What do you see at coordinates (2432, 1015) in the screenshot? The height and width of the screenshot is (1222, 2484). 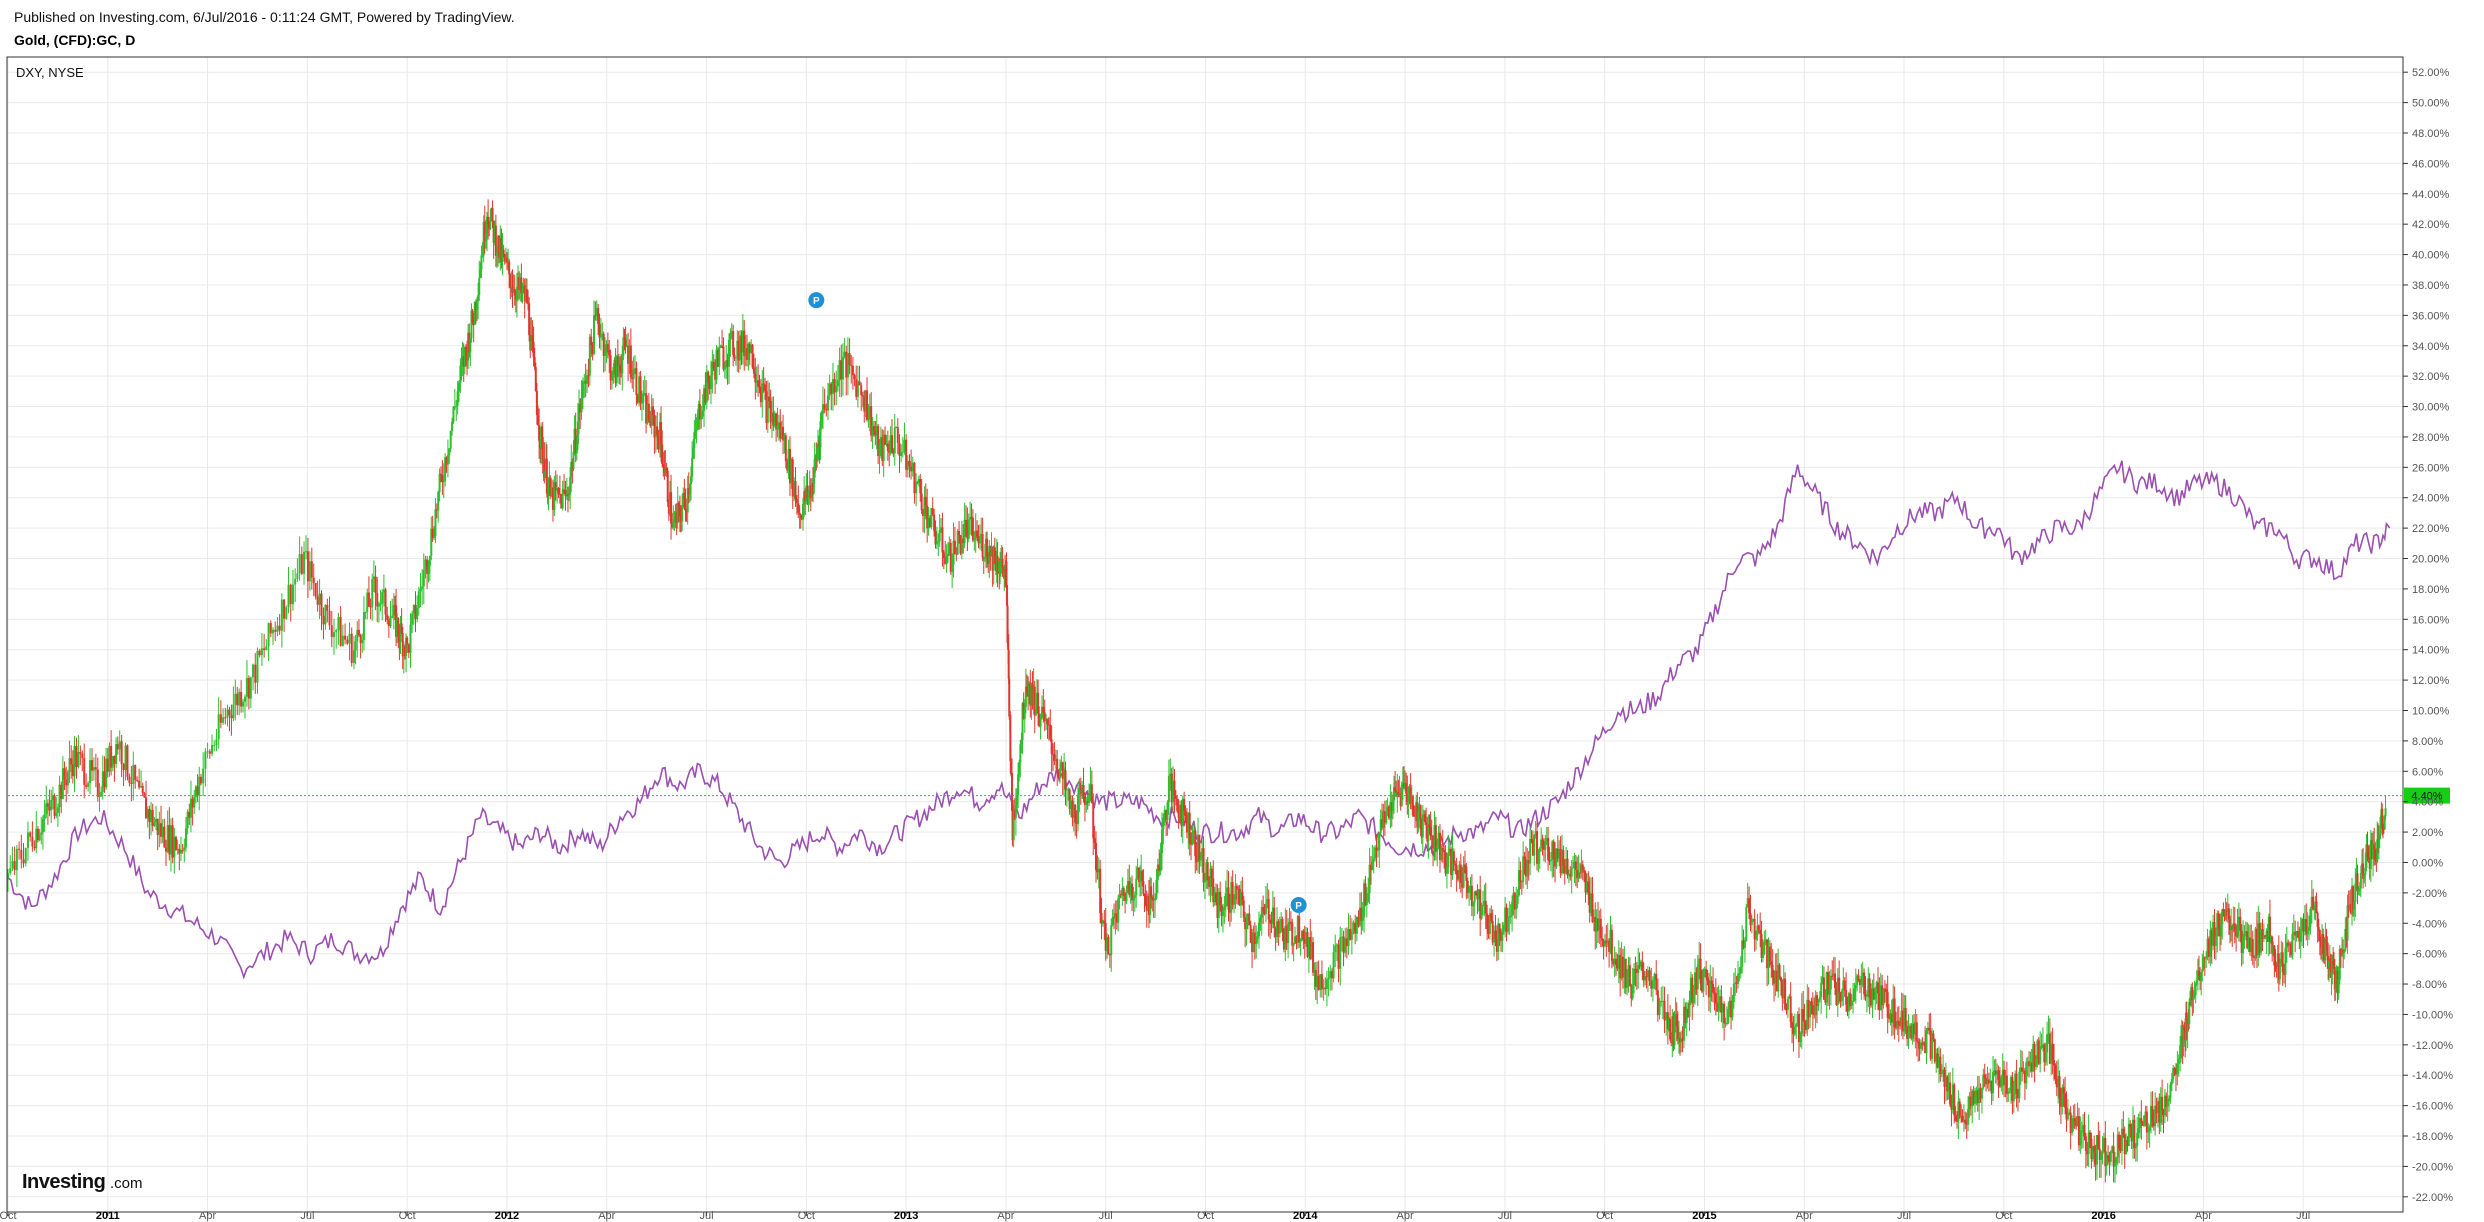 I see `y-tick-label: -10.00%` at bounding box center [2432, 1015].